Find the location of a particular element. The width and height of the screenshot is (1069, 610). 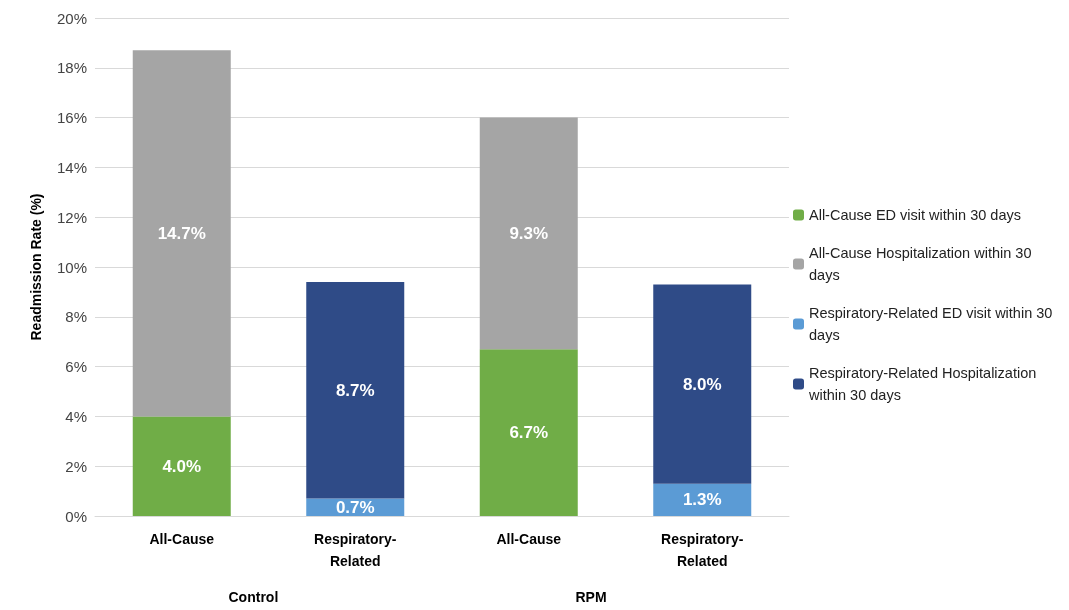

data-label: 9.3% is located at coordinates (529, 233).